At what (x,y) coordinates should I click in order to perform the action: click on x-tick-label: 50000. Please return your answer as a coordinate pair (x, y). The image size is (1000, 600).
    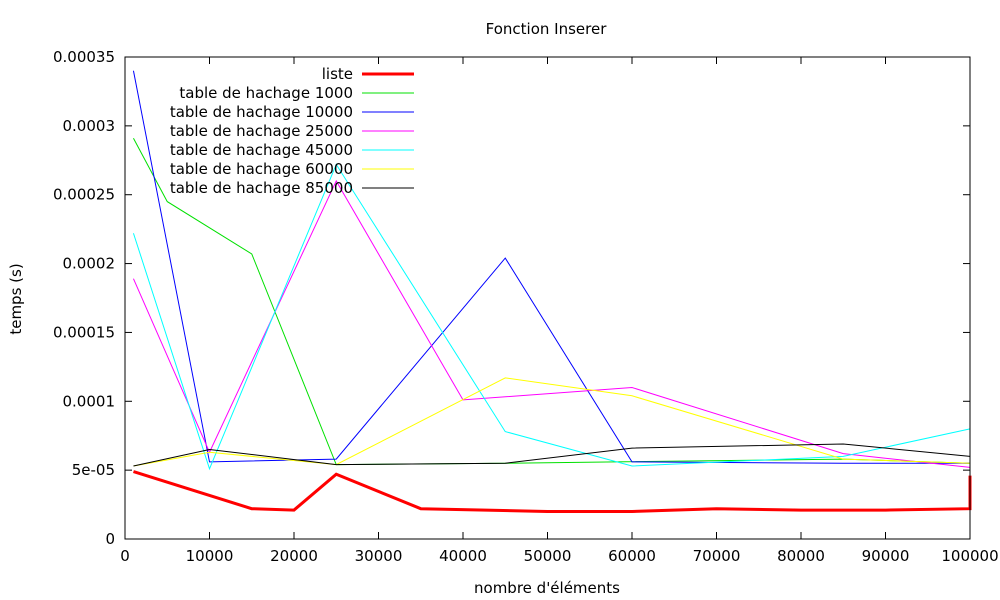
    Looking at the image, I should click on (548, 556).